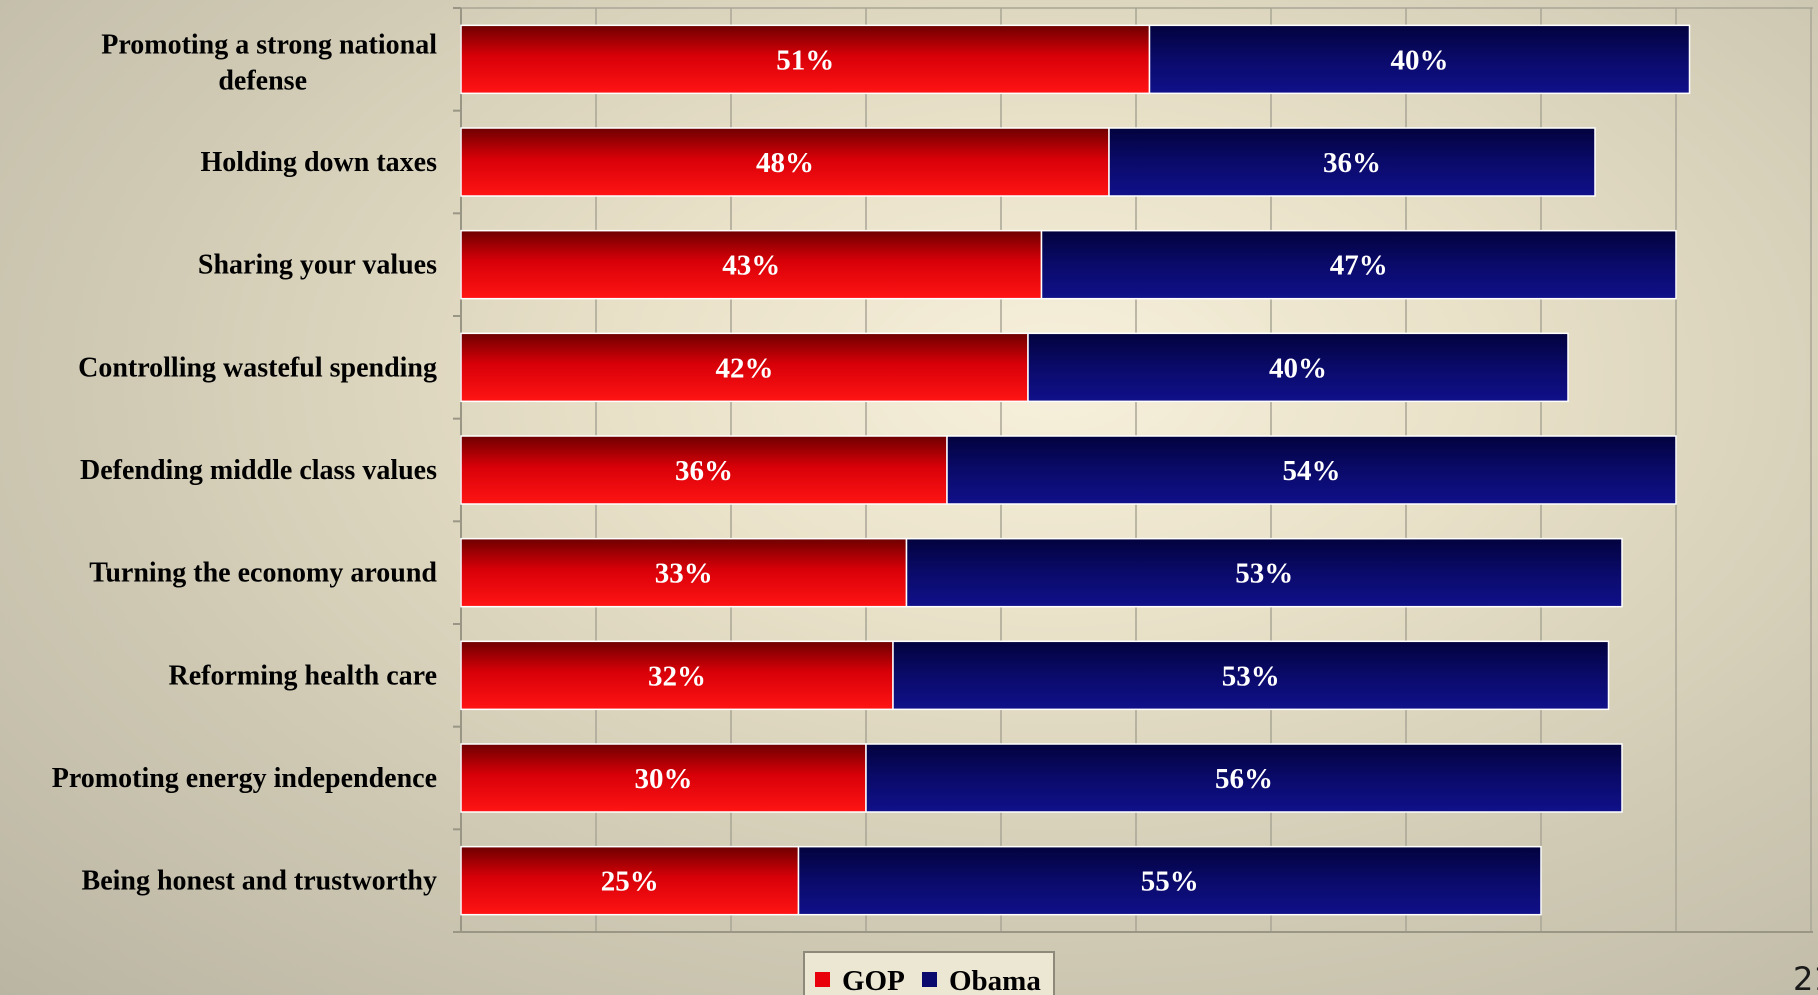 Image resolution: width=1818 pixels, height=995 pixels. I want to click on data-label-gop: 43%, so click(751, 266).